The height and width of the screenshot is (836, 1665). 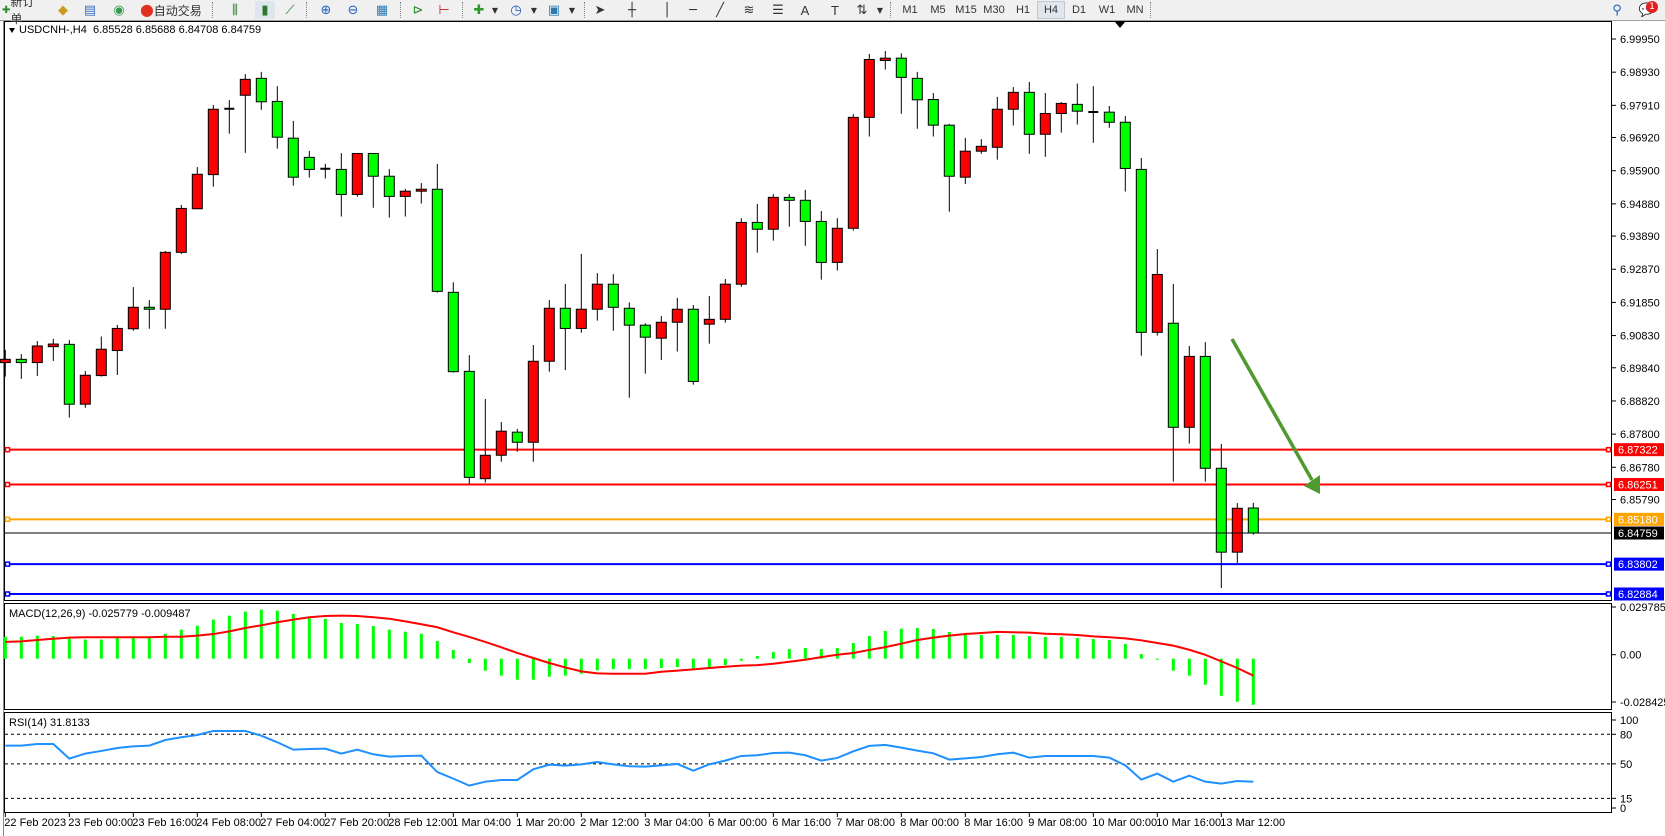 What do you see at coordinates (1626, 735) in the screenshot?
I see `rsi-tick-label: 80` at bounding box center [1626, 735].